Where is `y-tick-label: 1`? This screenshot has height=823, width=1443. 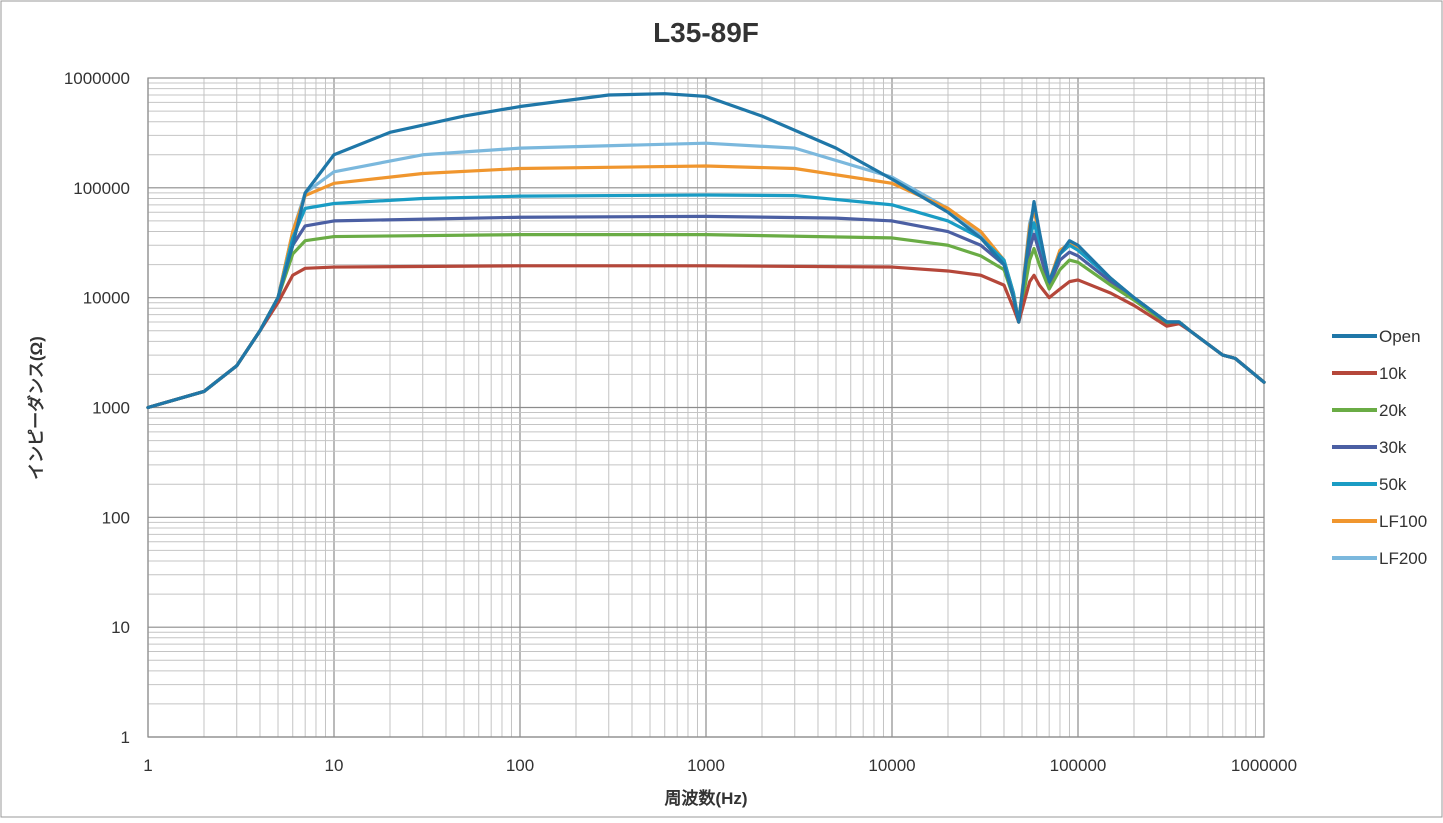 y-tick-label: 1 is located at coordinates (125, 737).